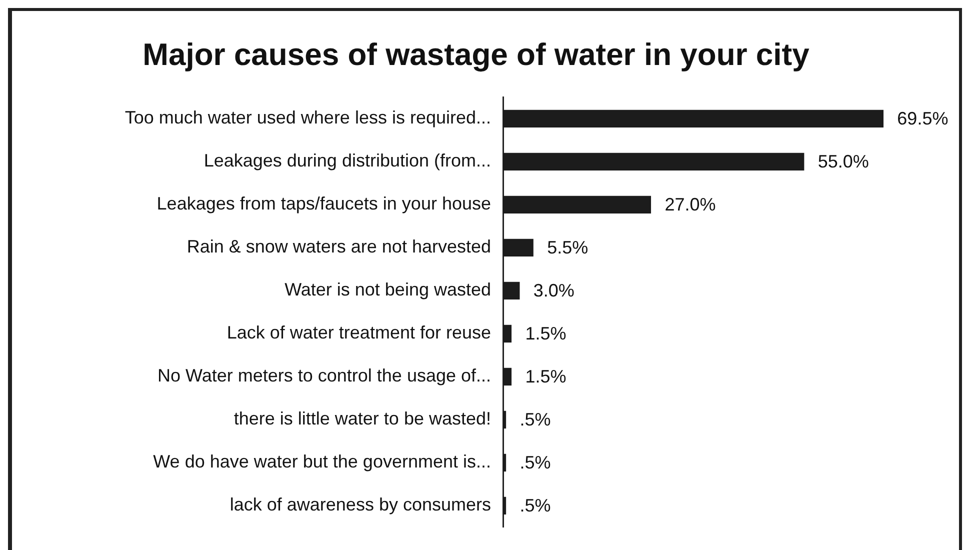  Describe the element at coordinates (362, 418) in the screenshot. I see `y-tick-label: there is little water to be wasted!` at that location.